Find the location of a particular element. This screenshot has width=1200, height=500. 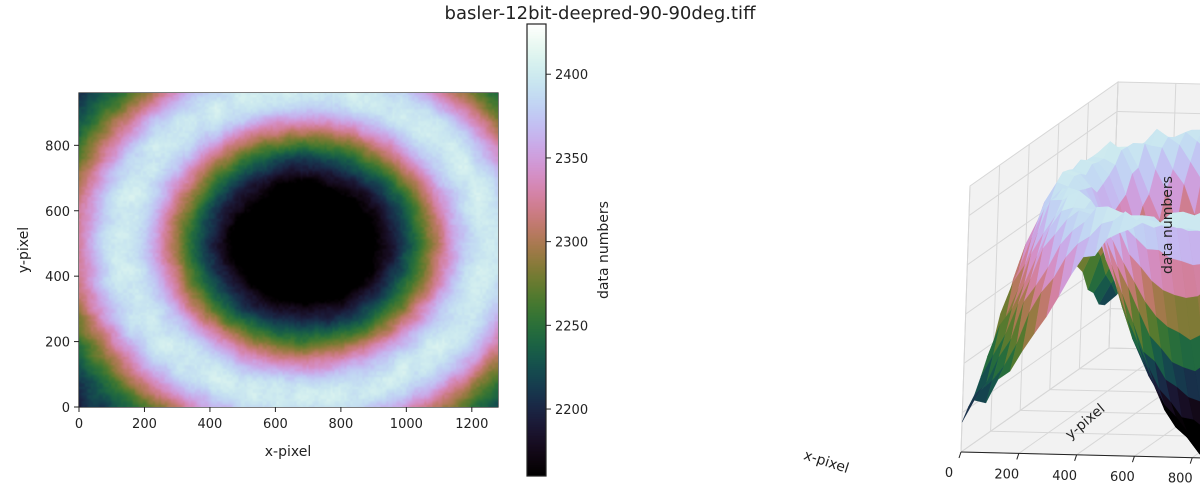

colorbar-tick-label: 2300 is located at coordinates (571, 243).